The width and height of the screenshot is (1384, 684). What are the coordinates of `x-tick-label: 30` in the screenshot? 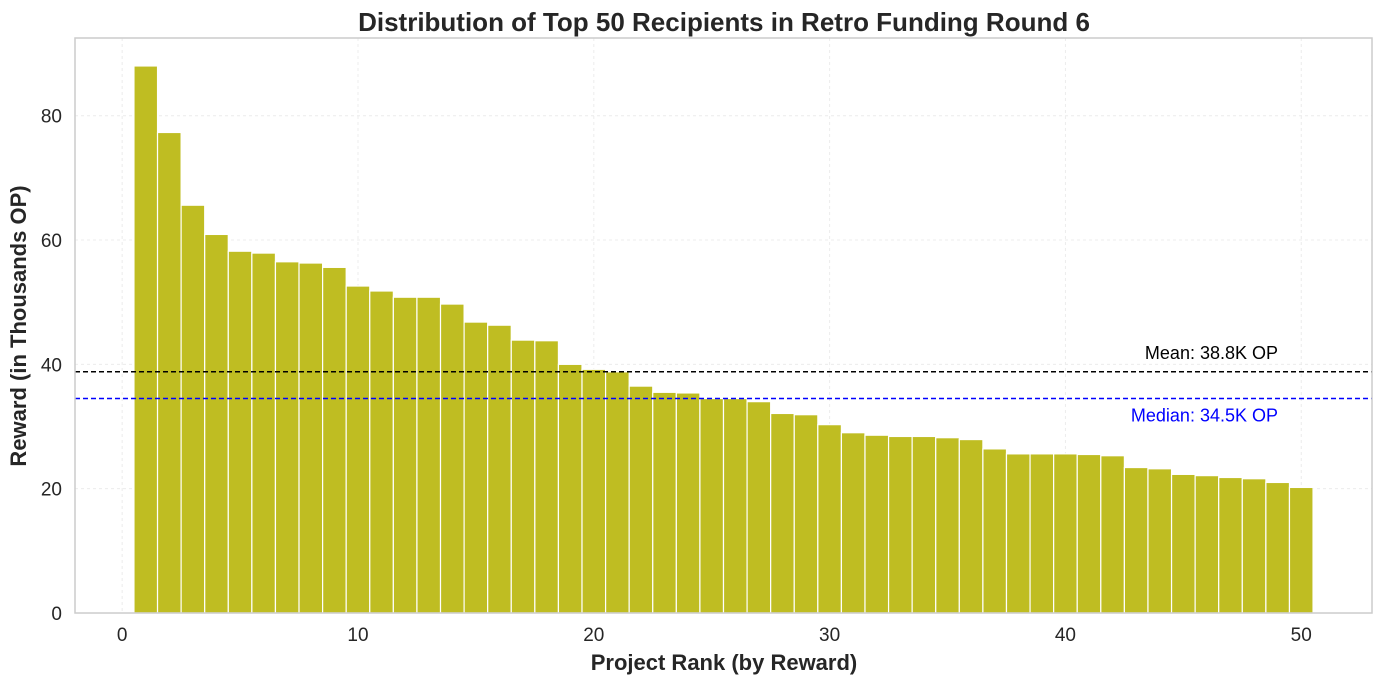 It's located at (829, 635).